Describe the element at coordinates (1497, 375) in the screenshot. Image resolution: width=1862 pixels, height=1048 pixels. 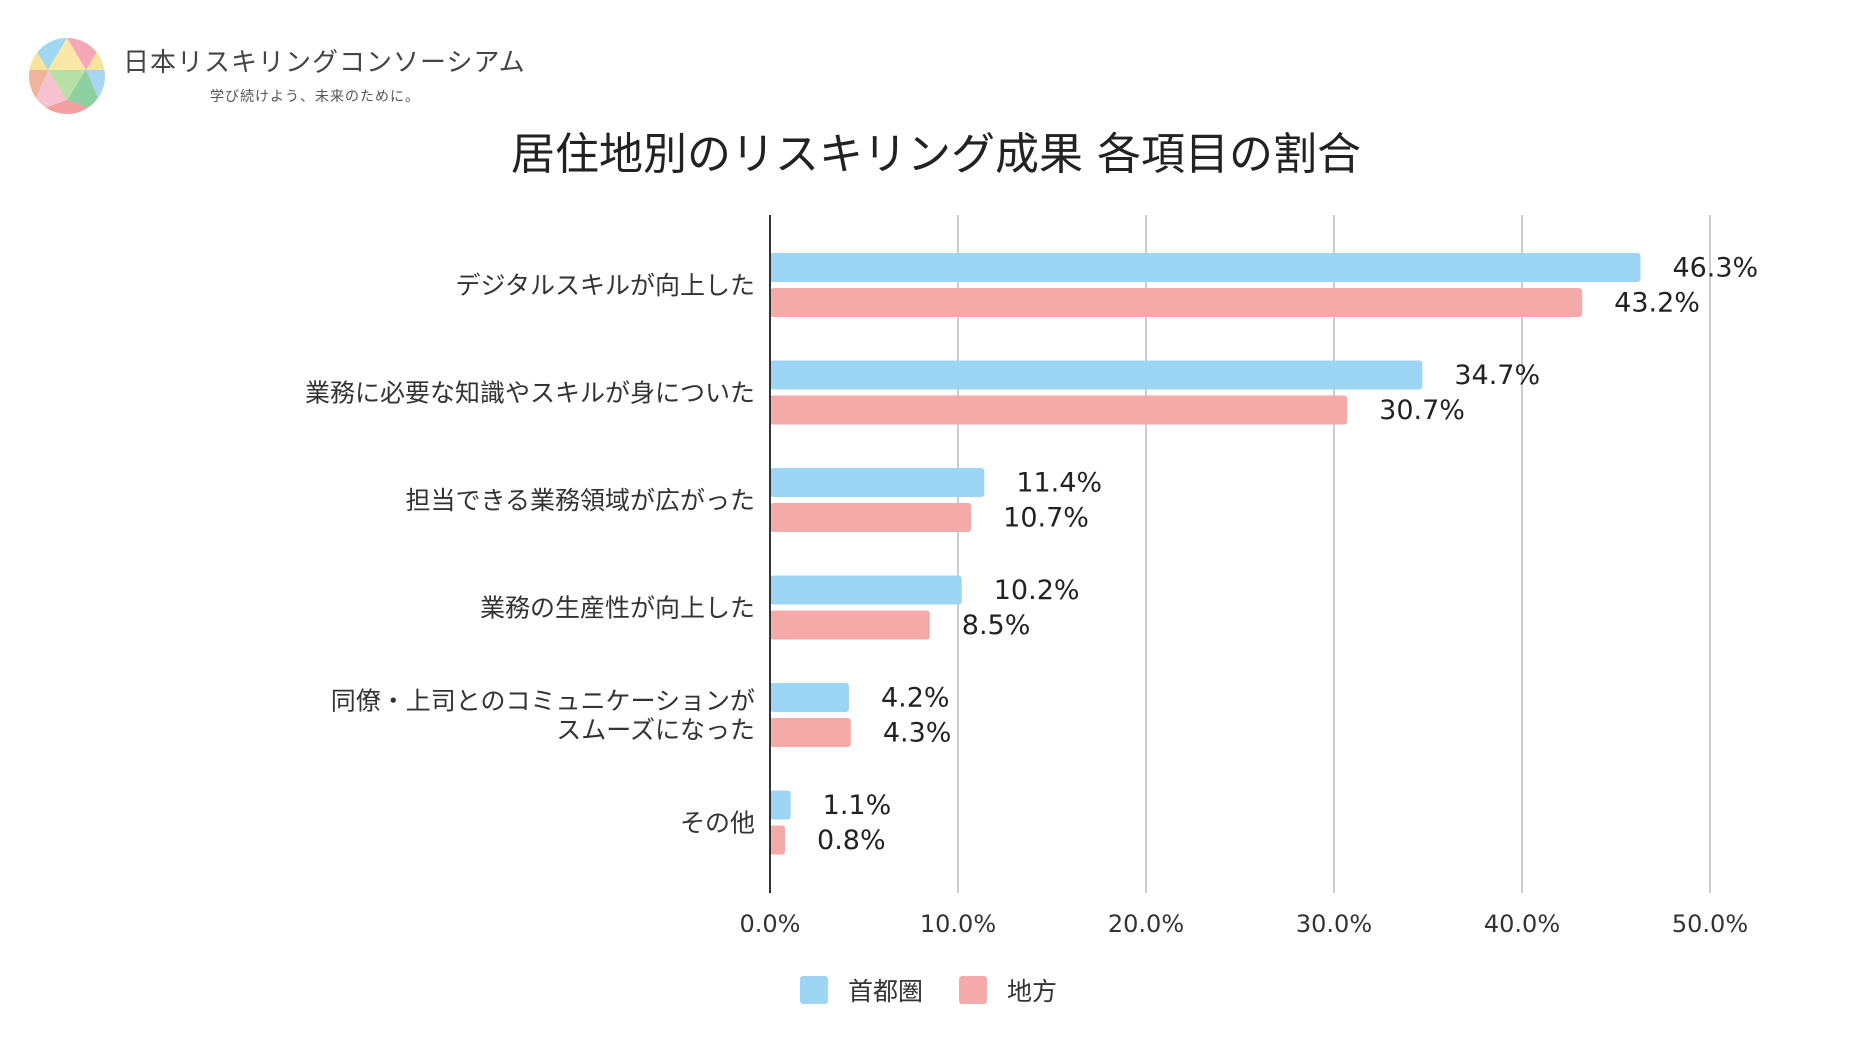
I see `data-label: 34.7%` at that location.